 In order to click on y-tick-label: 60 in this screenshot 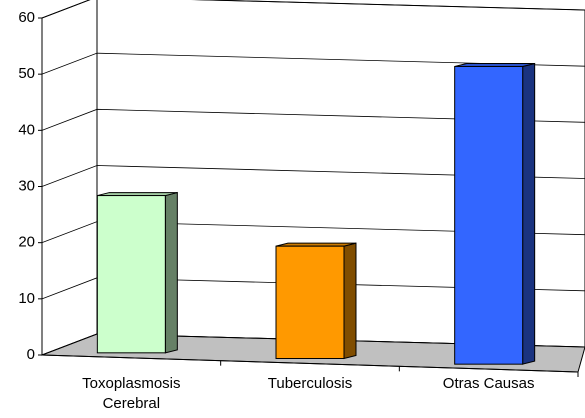, I will do `click(26, 17)`.